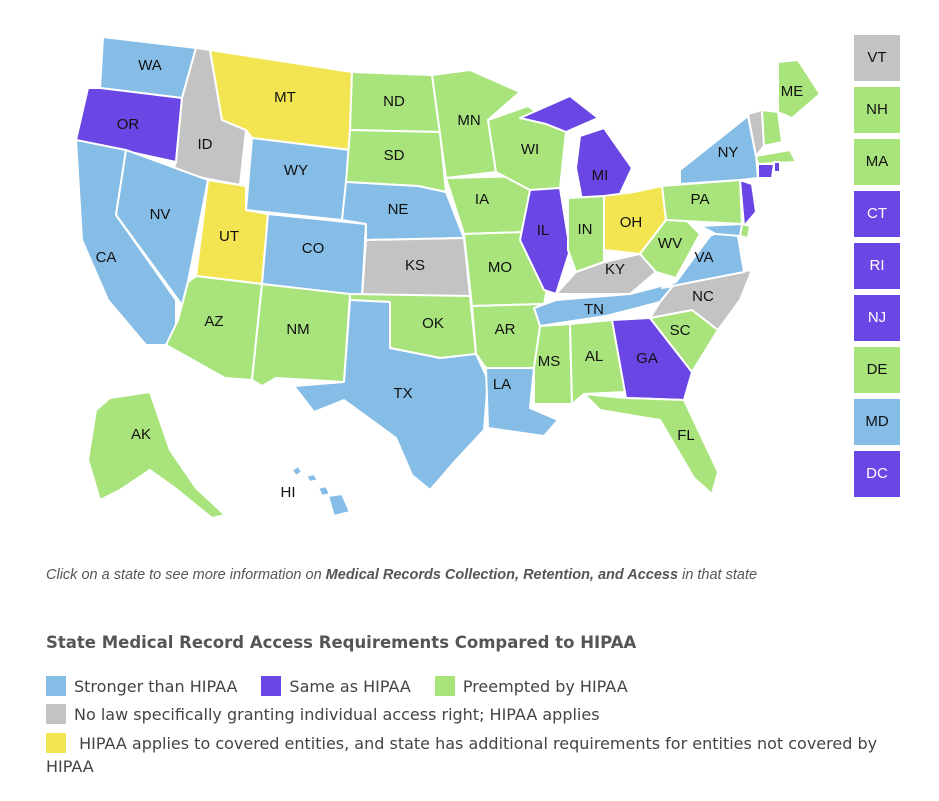 This screenshot has width=939, height=801. What do you see at coordinates (301, 335) in the screenshot?
I see `state-NM` at bounding box center [301, 335].